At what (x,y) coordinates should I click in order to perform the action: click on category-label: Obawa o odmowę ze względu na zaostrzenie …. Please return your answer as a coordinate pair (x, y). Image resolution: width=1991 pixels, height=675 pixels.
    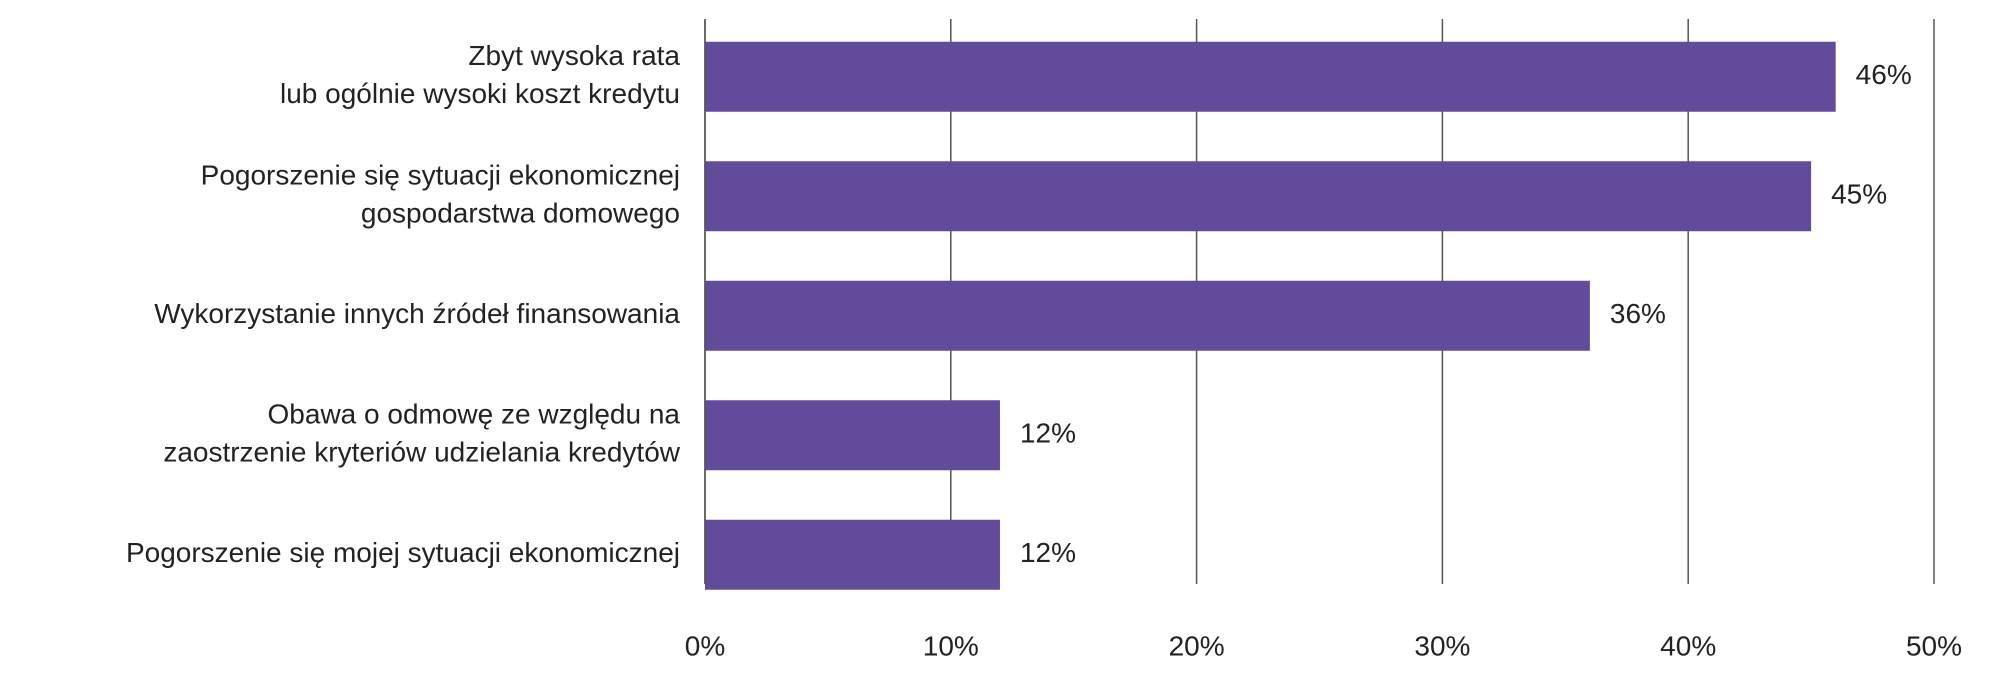
    Looking at the image, I should click on (421, 433).